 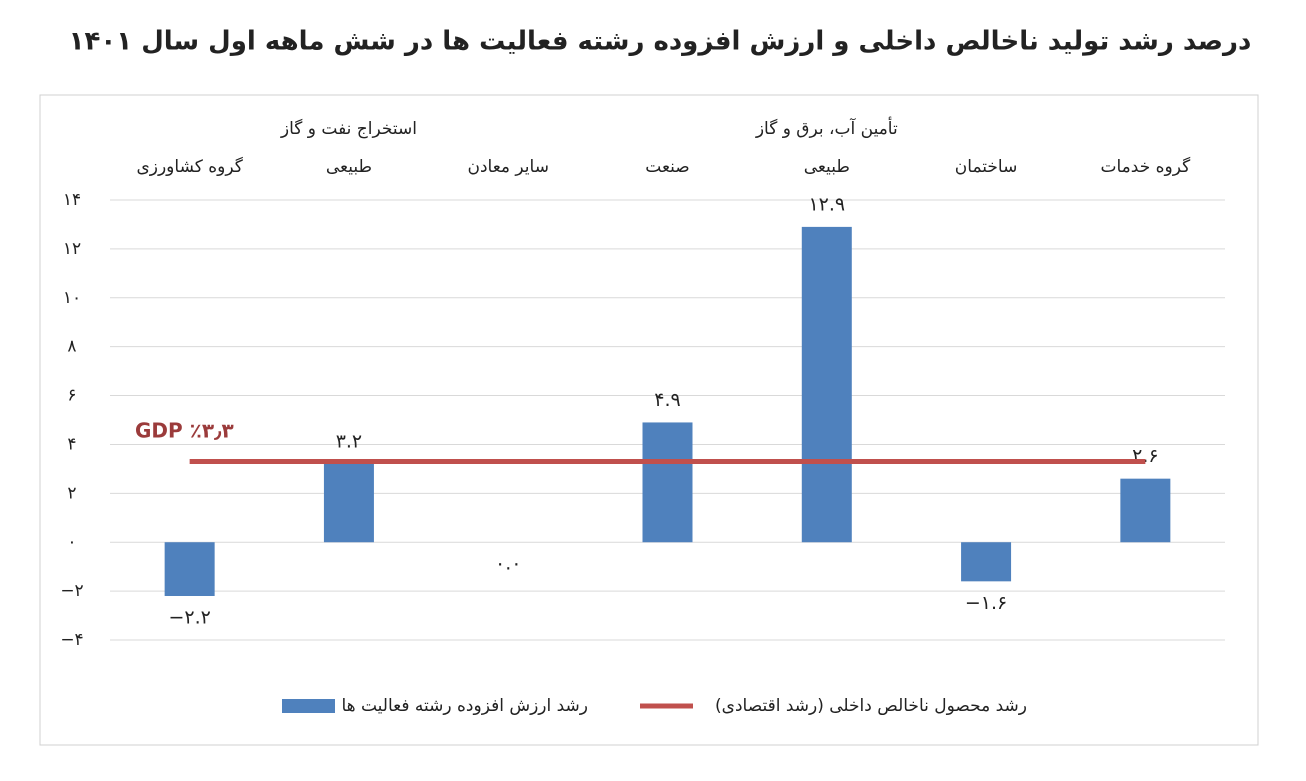 I want to click on x-category-label: استخراج نفت و گاز طبیعی, so click(x=348, y=147).